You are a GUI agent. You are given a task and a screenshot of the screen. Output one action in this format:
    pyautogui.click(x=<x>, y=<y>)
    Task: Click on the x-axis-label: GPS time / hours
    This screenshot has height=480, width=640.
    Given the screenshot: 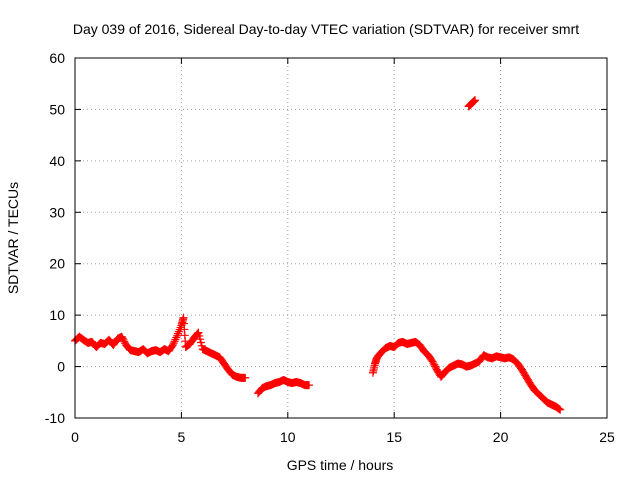 What is the action you would take?
    pyautogui.click(x=340, y=465)
    